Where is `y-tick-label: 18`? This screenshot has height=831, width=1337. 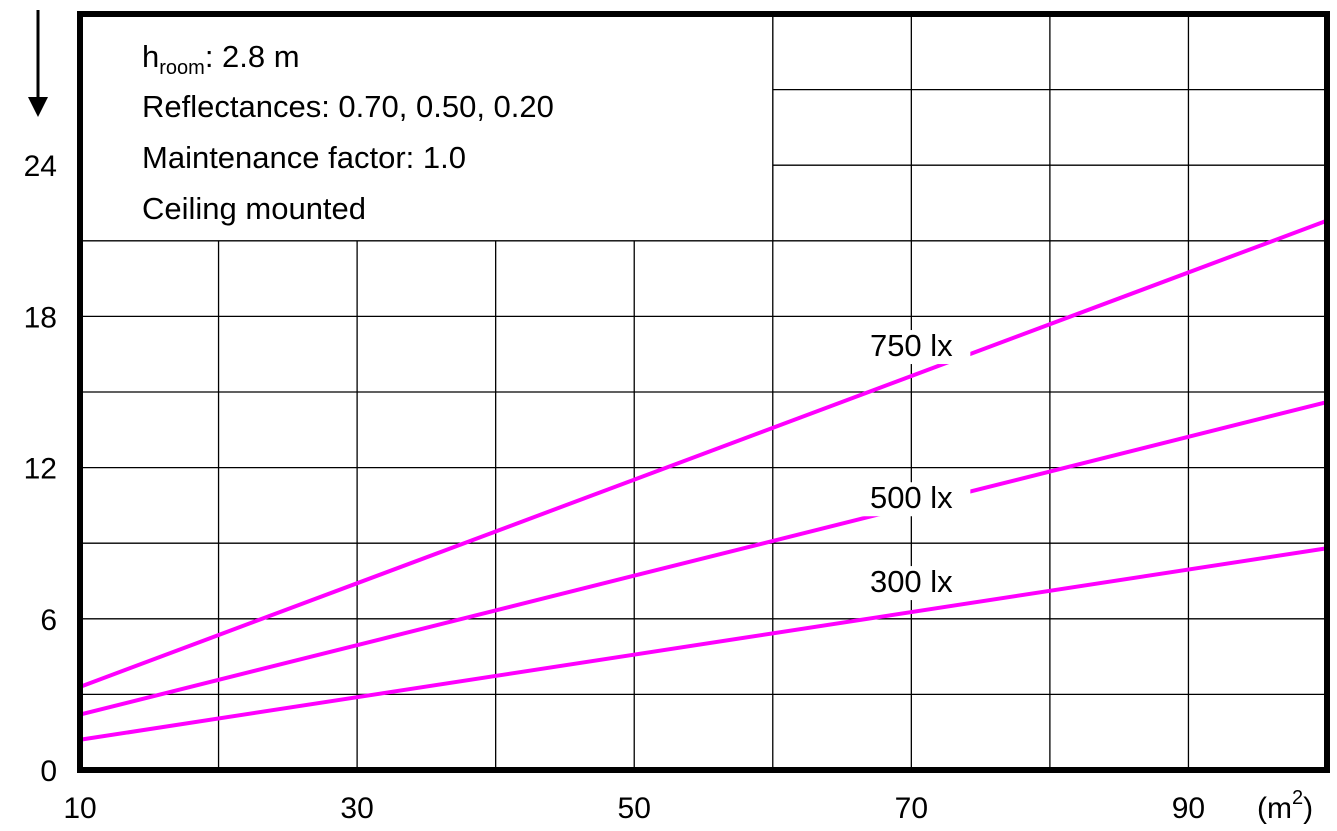 y-tick-label: 18 is located at coordinates (40, 317).